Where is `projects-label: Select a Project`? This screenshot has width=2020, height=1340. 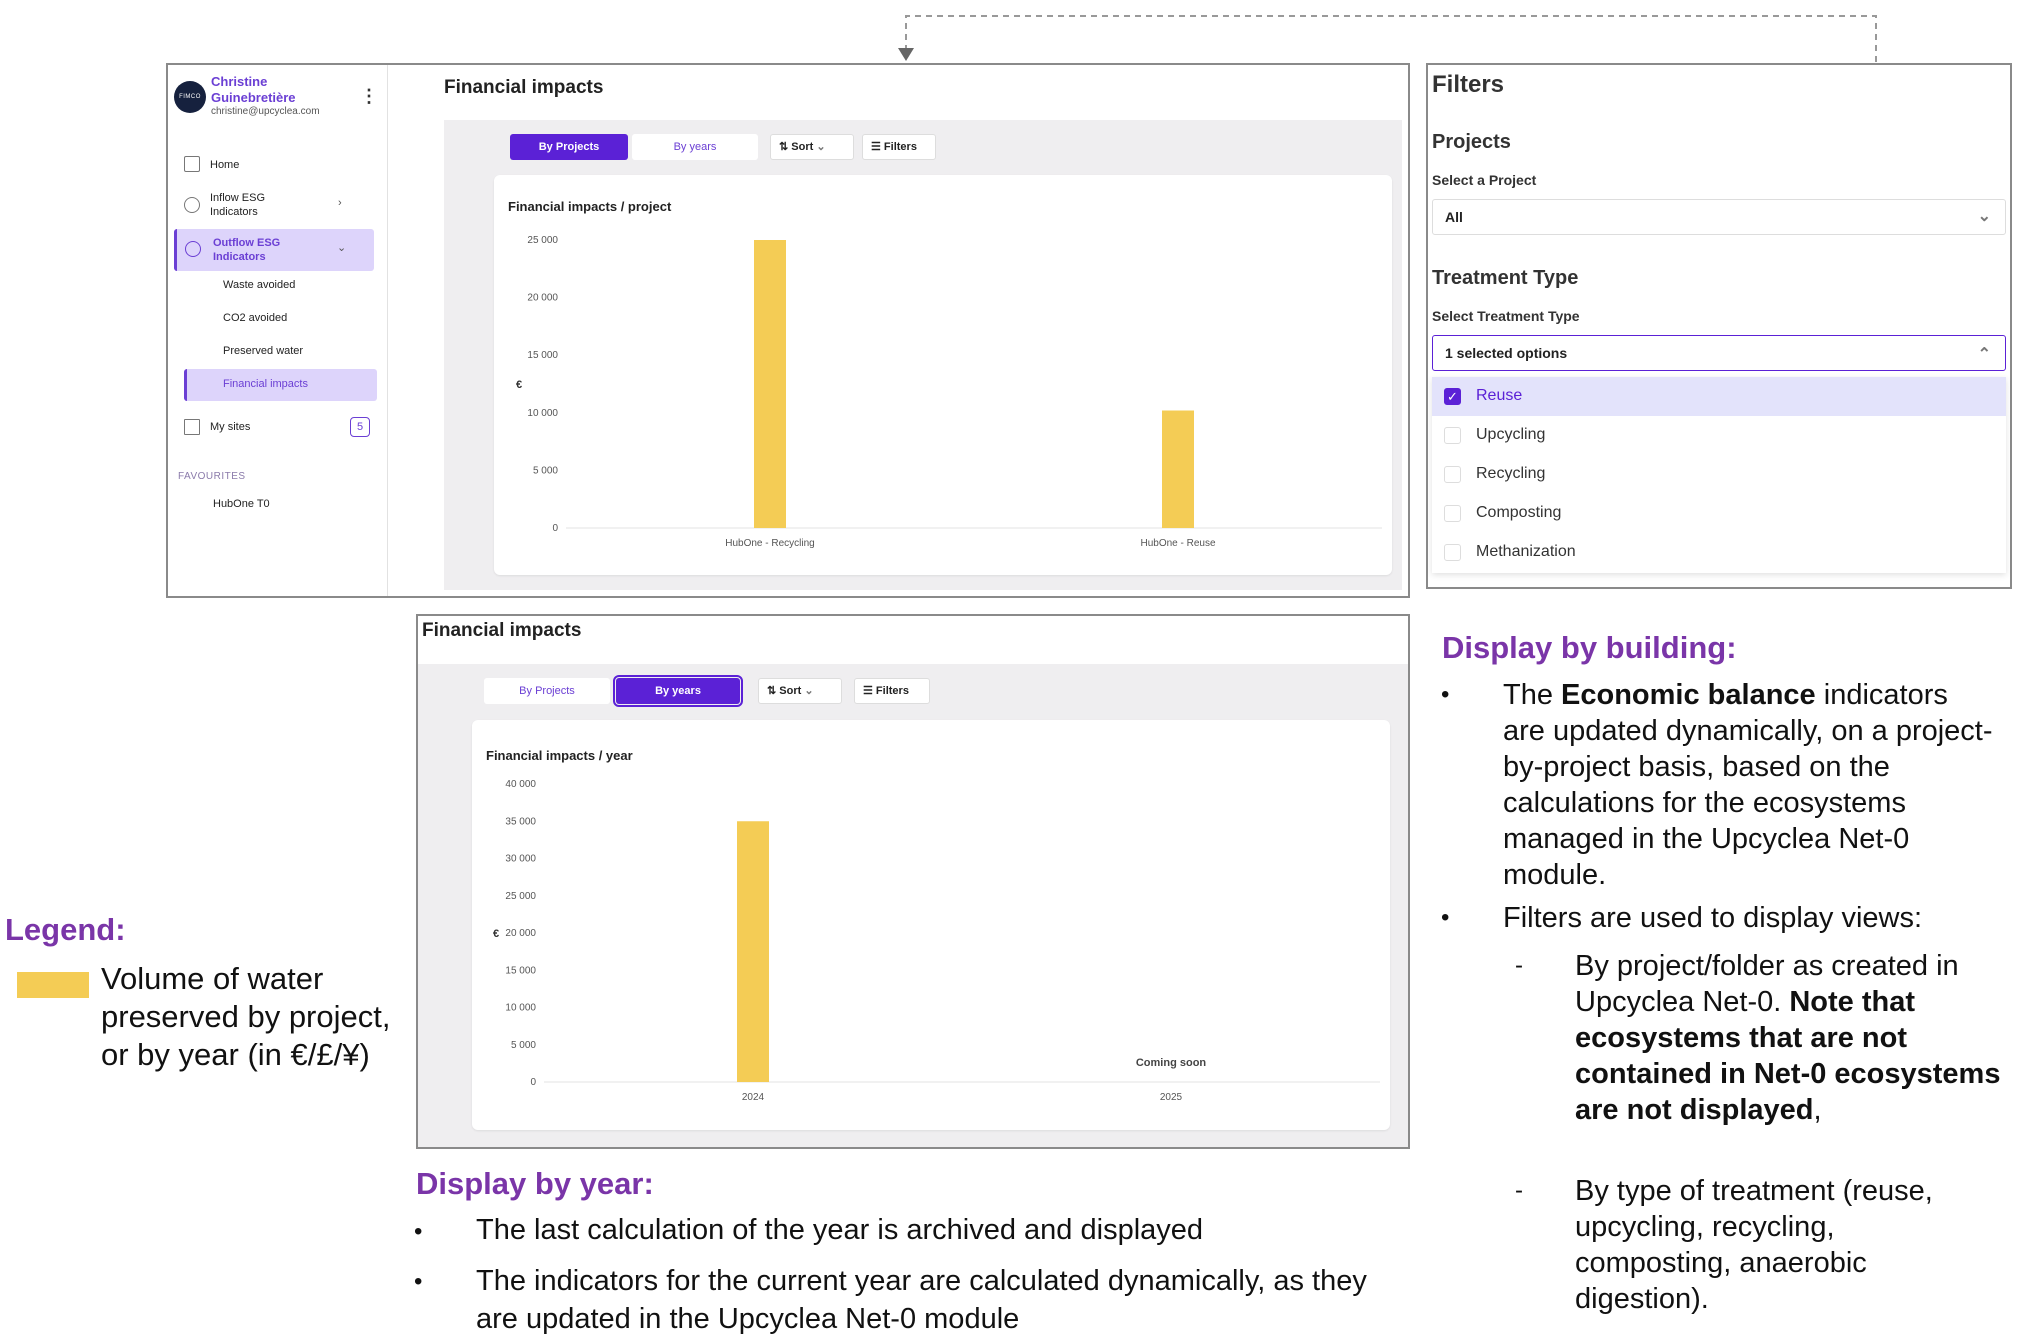
projects-label: Select a Project is located at coordinates (1484, 180).